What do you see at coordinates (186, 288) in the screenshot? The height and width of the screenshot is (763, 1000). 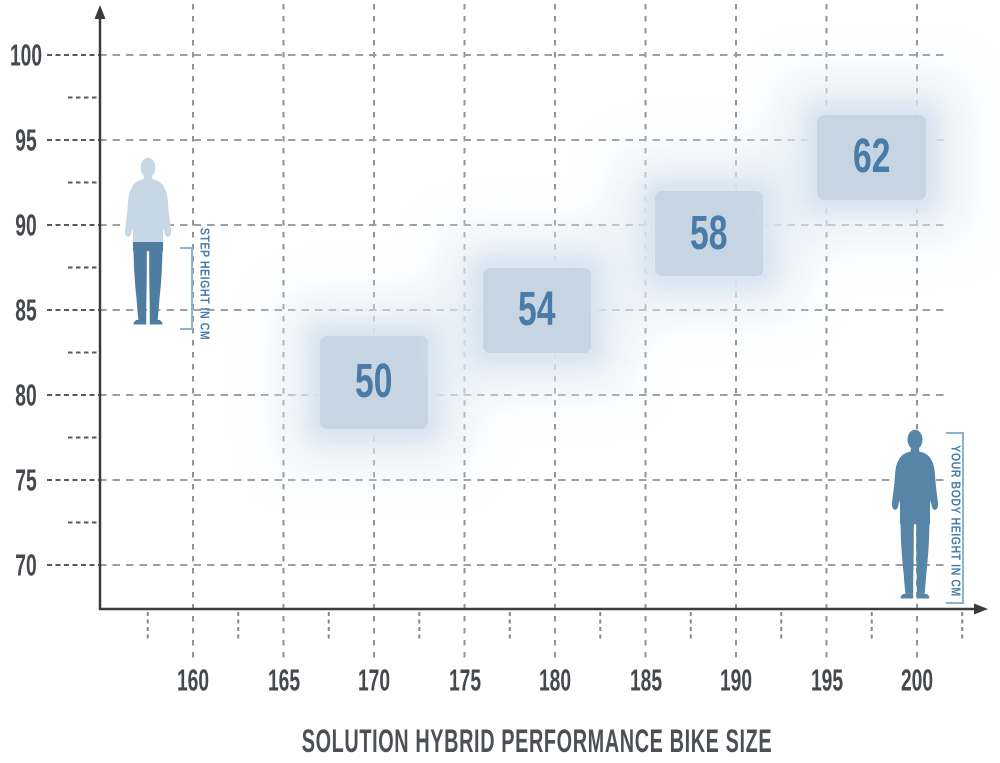 I see `step-height-bracket` at bounding box center [186, 288].